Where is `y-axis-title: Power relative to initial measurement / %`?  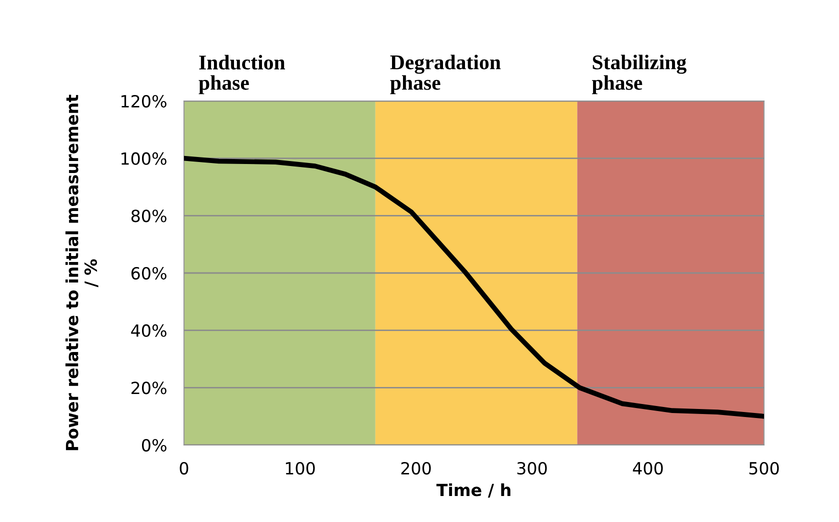
y-axis-title: Power relative to initial measurement / % is located at coordinates (81, 272).